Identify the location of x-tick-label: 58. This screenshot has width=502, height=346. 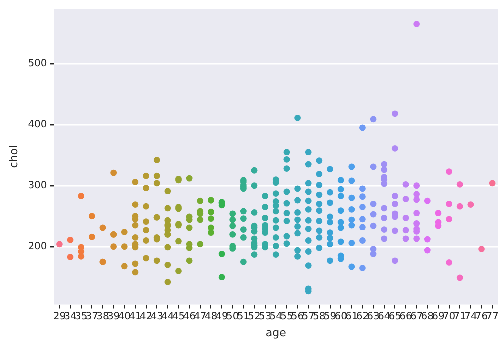
(319, 316).